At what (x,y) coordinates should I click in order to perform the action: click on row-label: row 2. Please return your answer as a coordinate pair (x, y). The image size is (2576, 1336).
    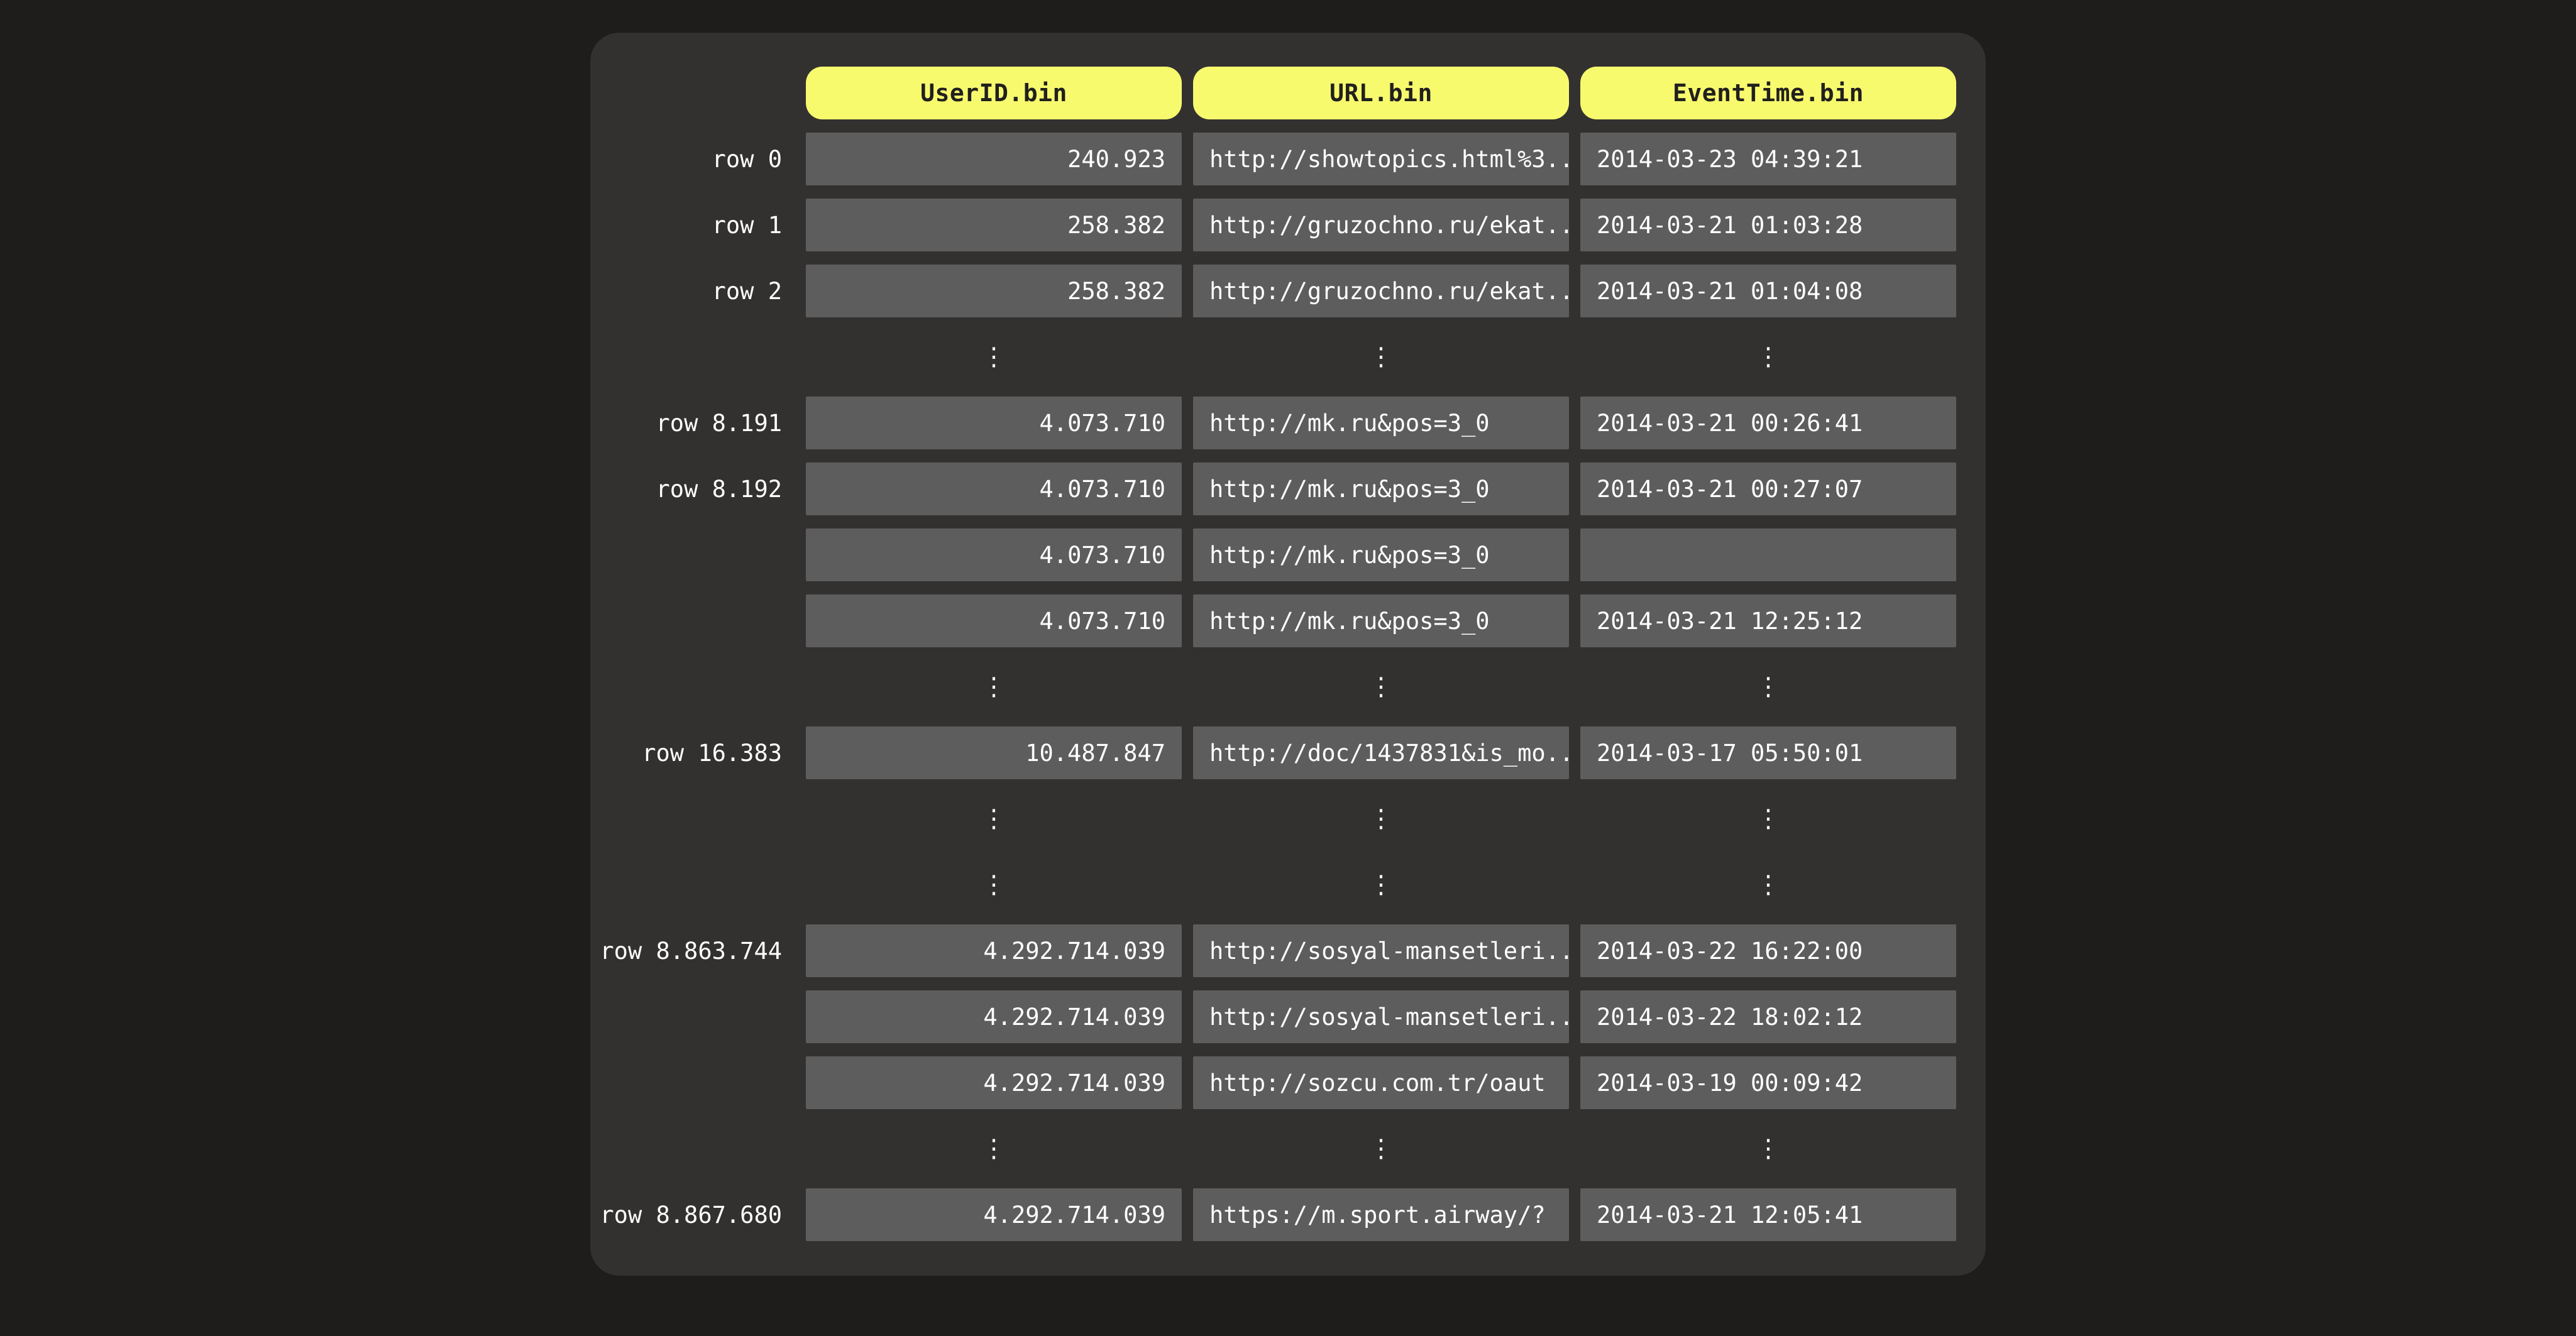
    Looking at the image, I should click on (747, 291).